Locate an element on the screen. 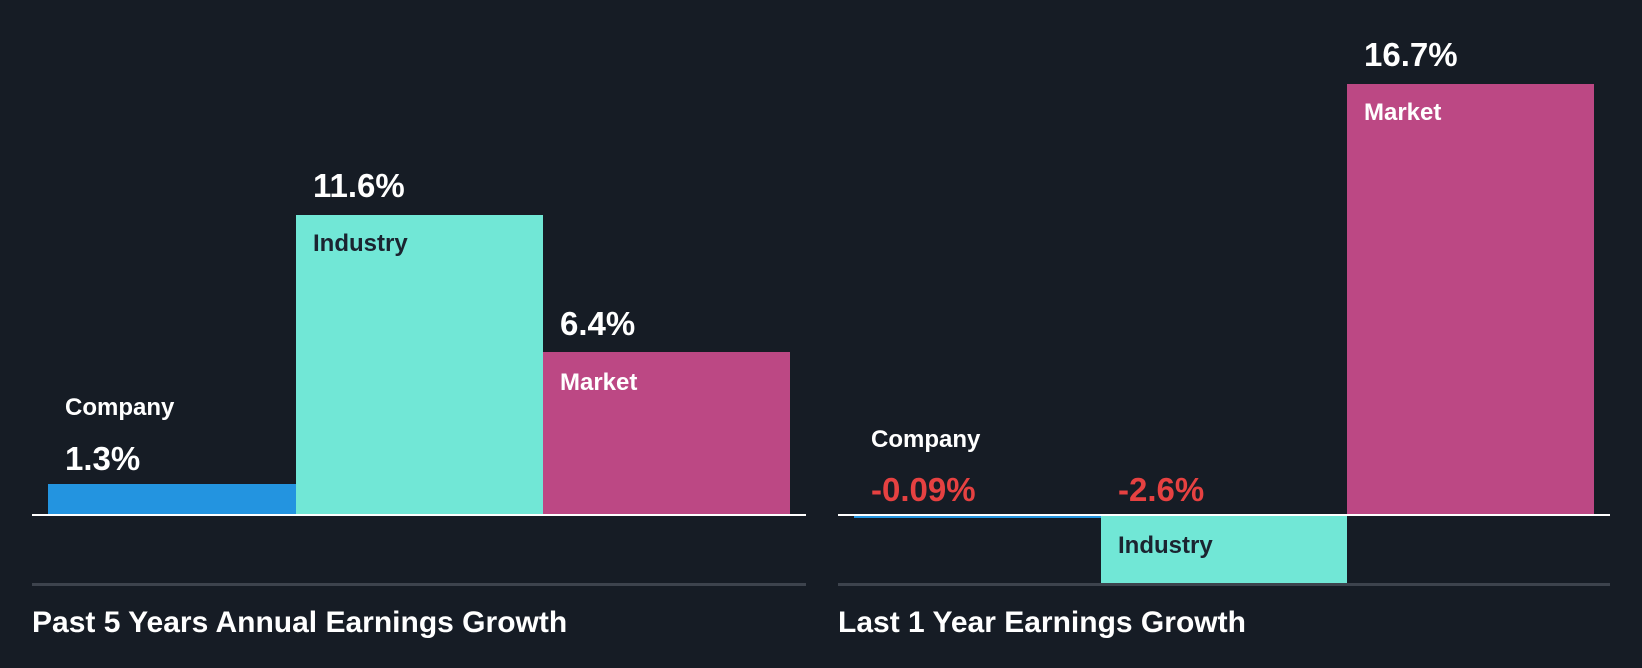 The height and width of the screenshot is (668, 1642). industry-value: -2.6% is located at coordinates (1161, 489).